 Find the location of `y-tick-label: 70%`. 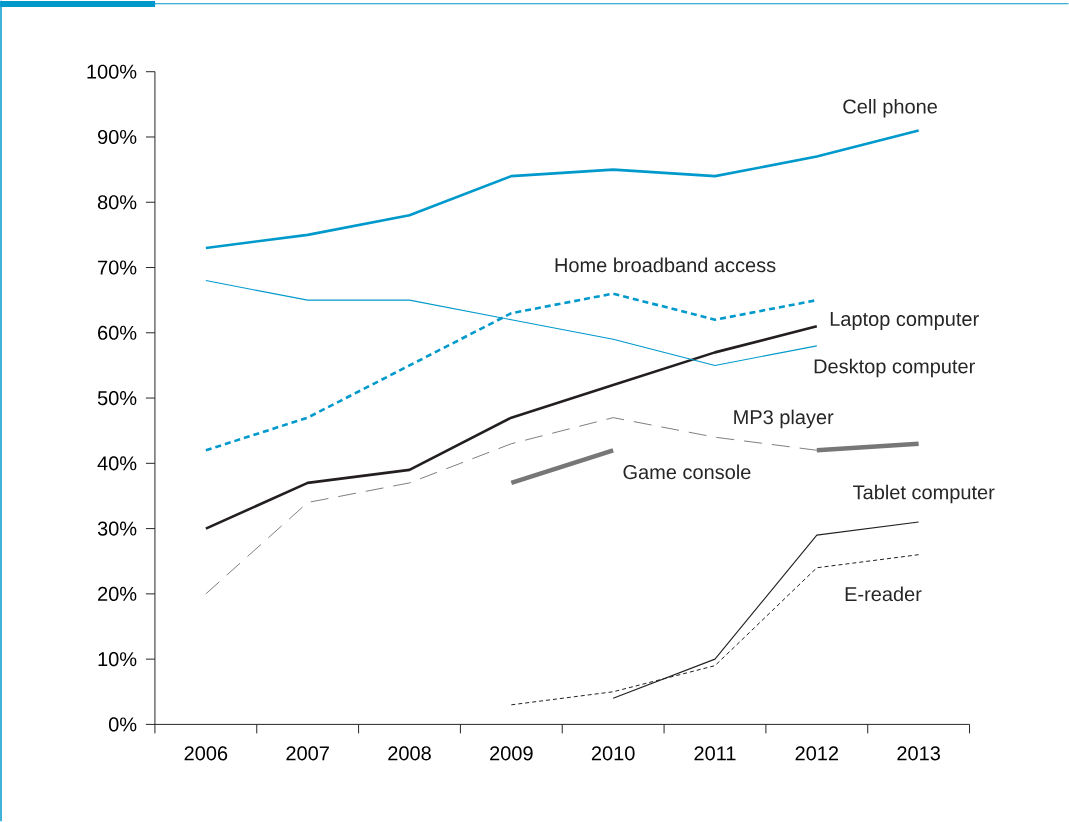

y-tick-label: 70% is located at coordinates (117, 267).